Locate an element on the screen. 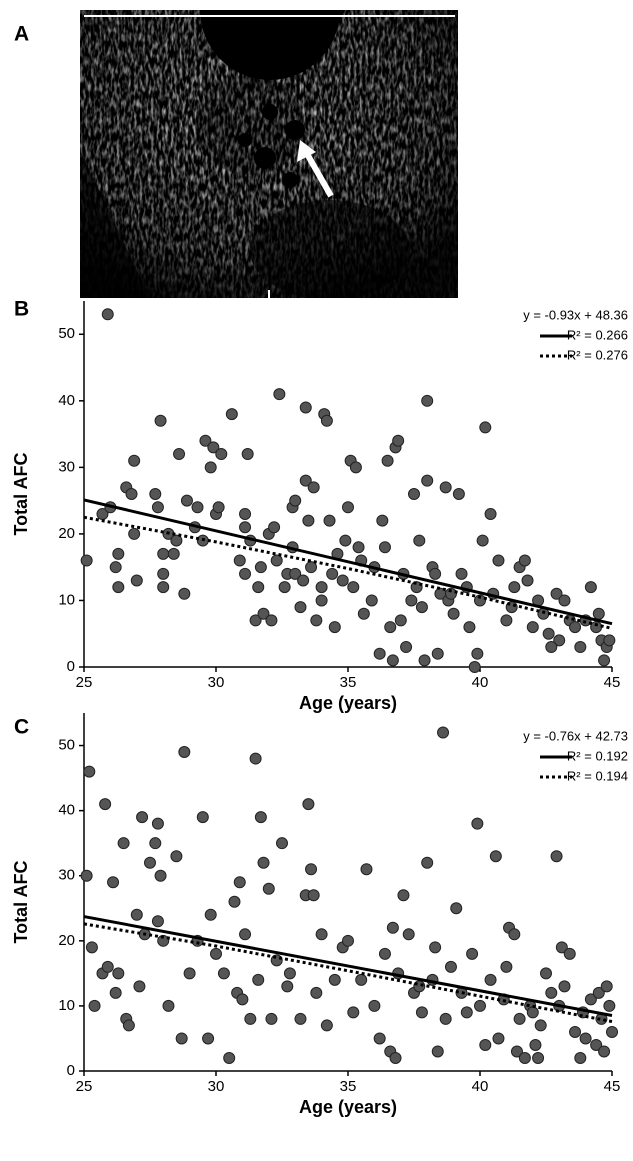 The height and width of the screenshot is (1161, 633). legend-label: R² = 0.192 is located at coordinates (597, 755).